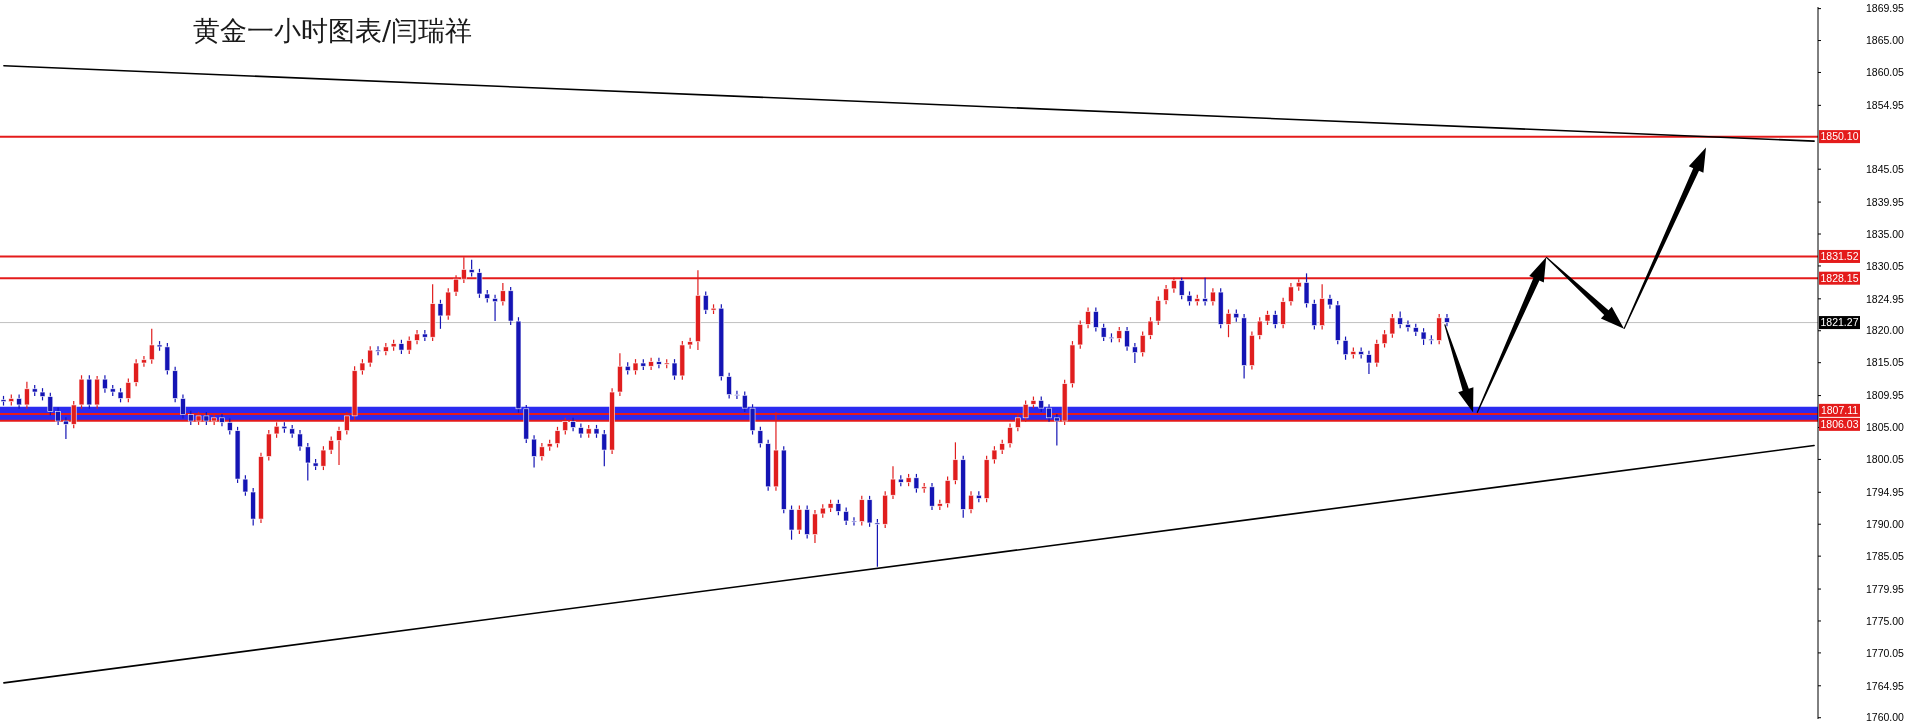  What do you see at coordinates (1885, 40) in the screenshot?
I see `y-tick-label: 1865.00` at bounding box center [1885, 40].